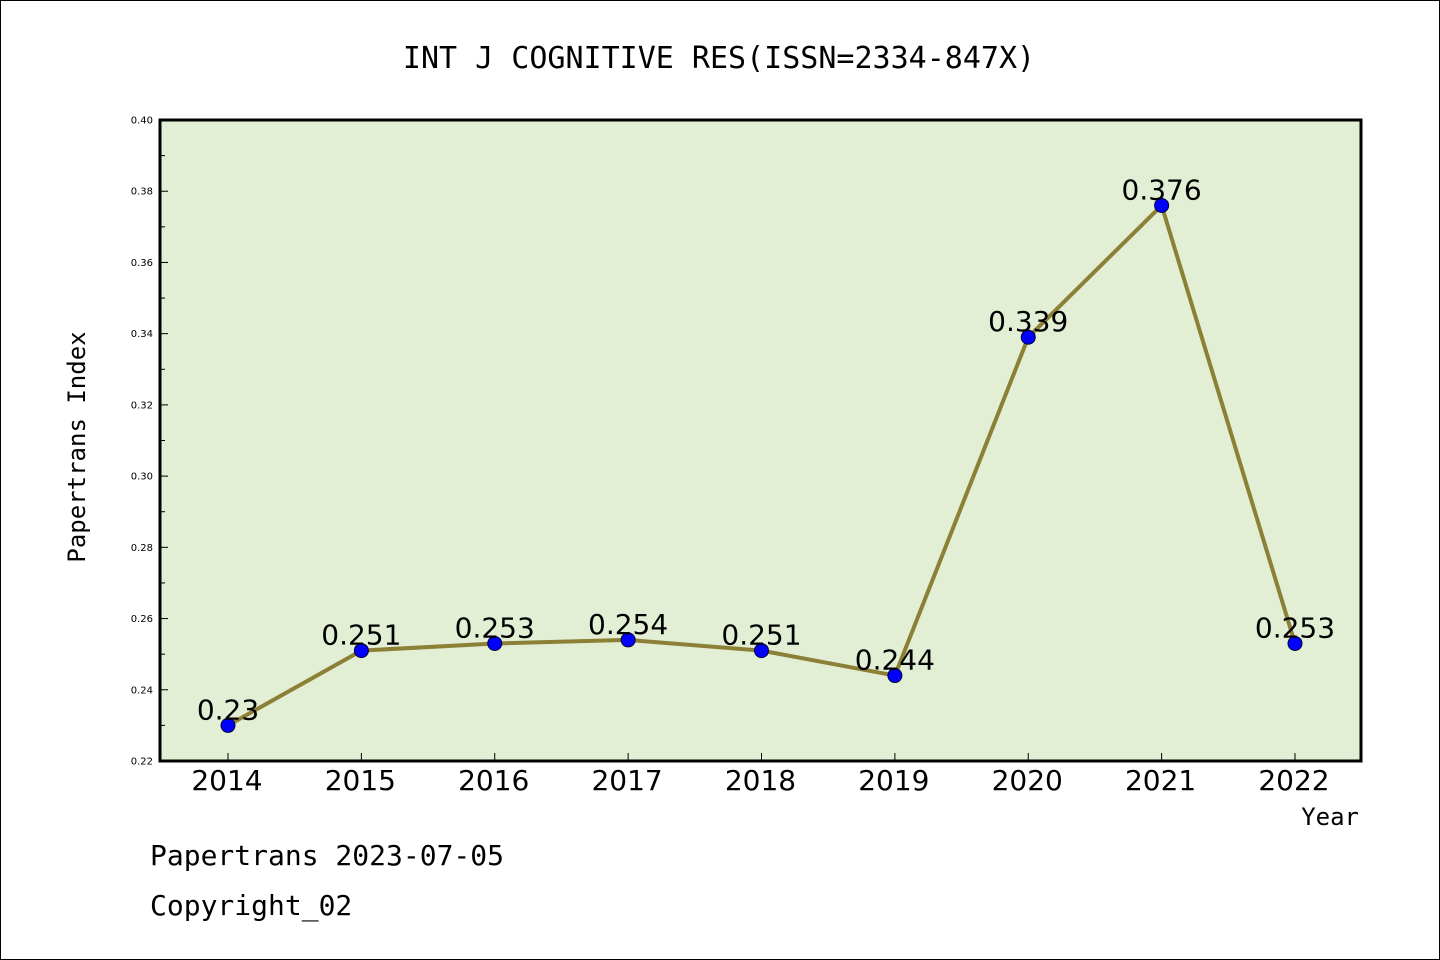 Image resolution: width=1440 pixels, height=960 pixels. Describe the element at coordinates (626, 780) in the screenshot. I see `x-tick-label: 2017` at that location.